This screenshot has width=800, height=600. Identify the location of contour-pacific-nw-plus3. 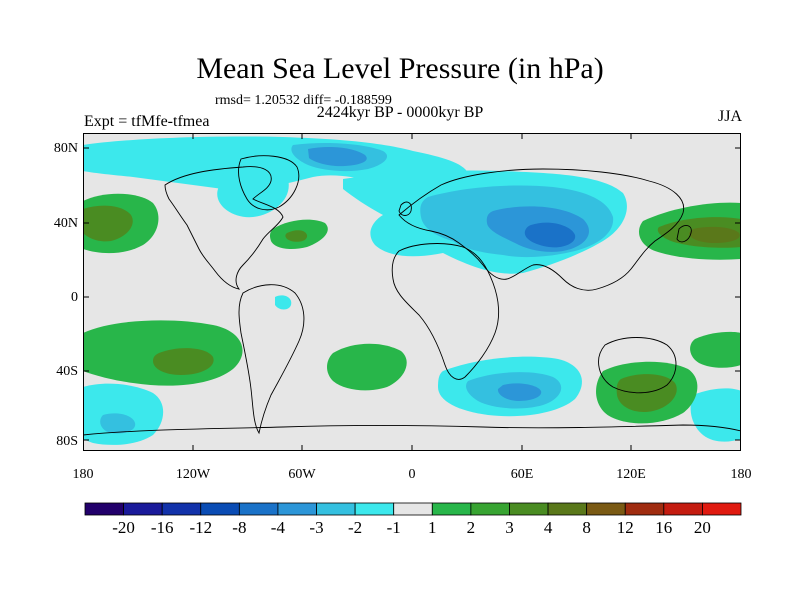
(108, 223).